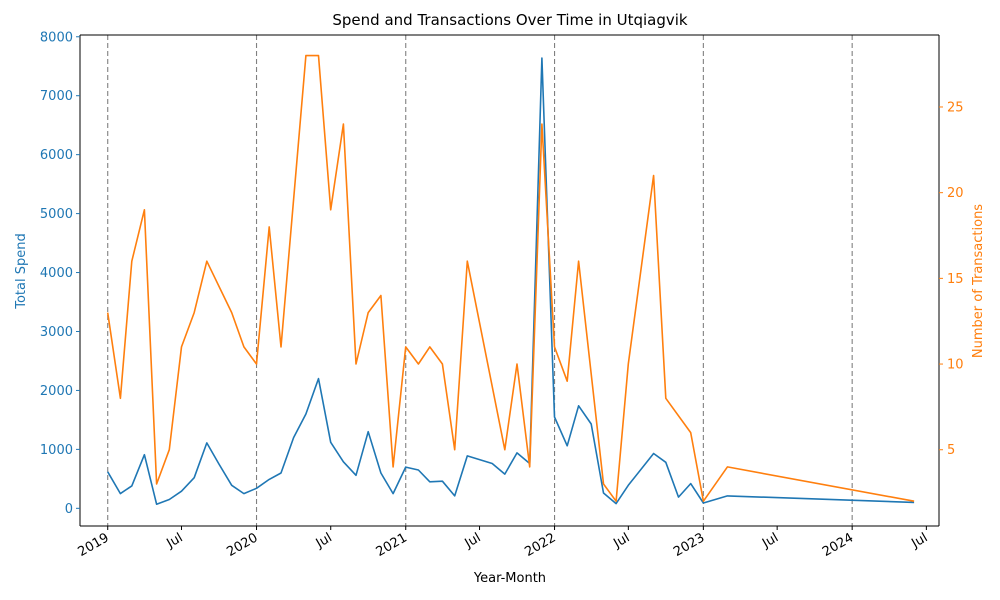  I want to click on left-y-axis-ticks: 0 1000 2000 3000 4000 5000 6000 7000 8000, so click(60, 273).